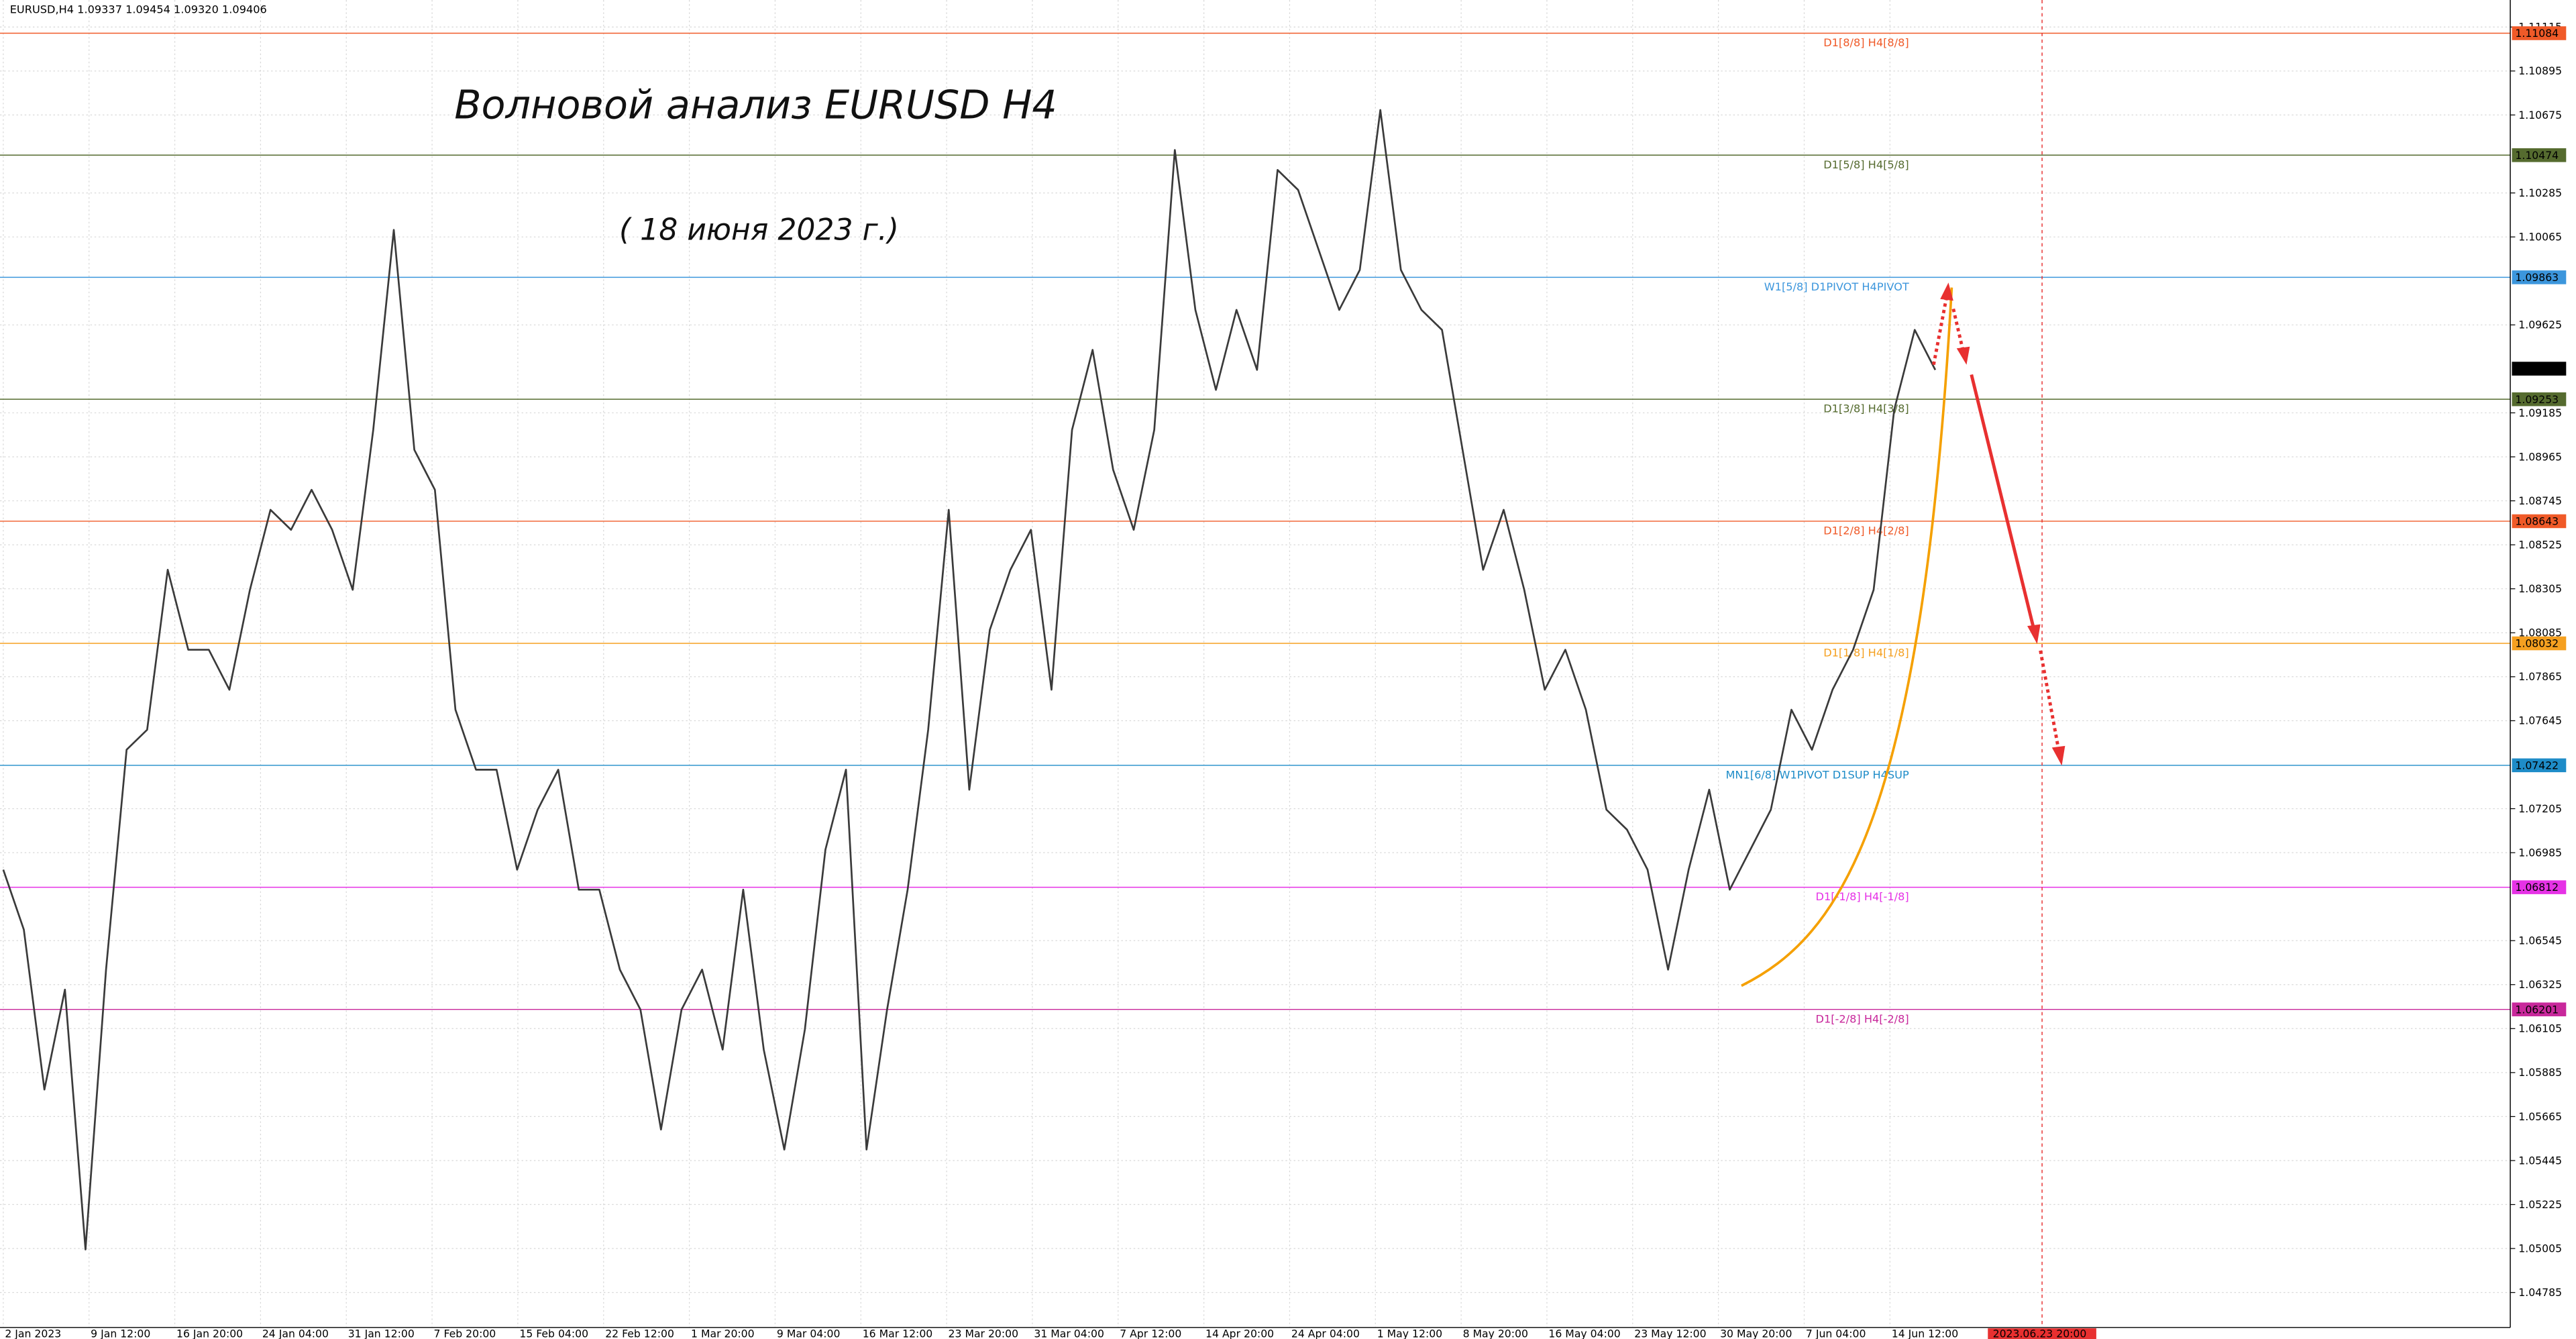  I want to click on x-tick-label: 15 Feb 04:00, so click(553, 1333).